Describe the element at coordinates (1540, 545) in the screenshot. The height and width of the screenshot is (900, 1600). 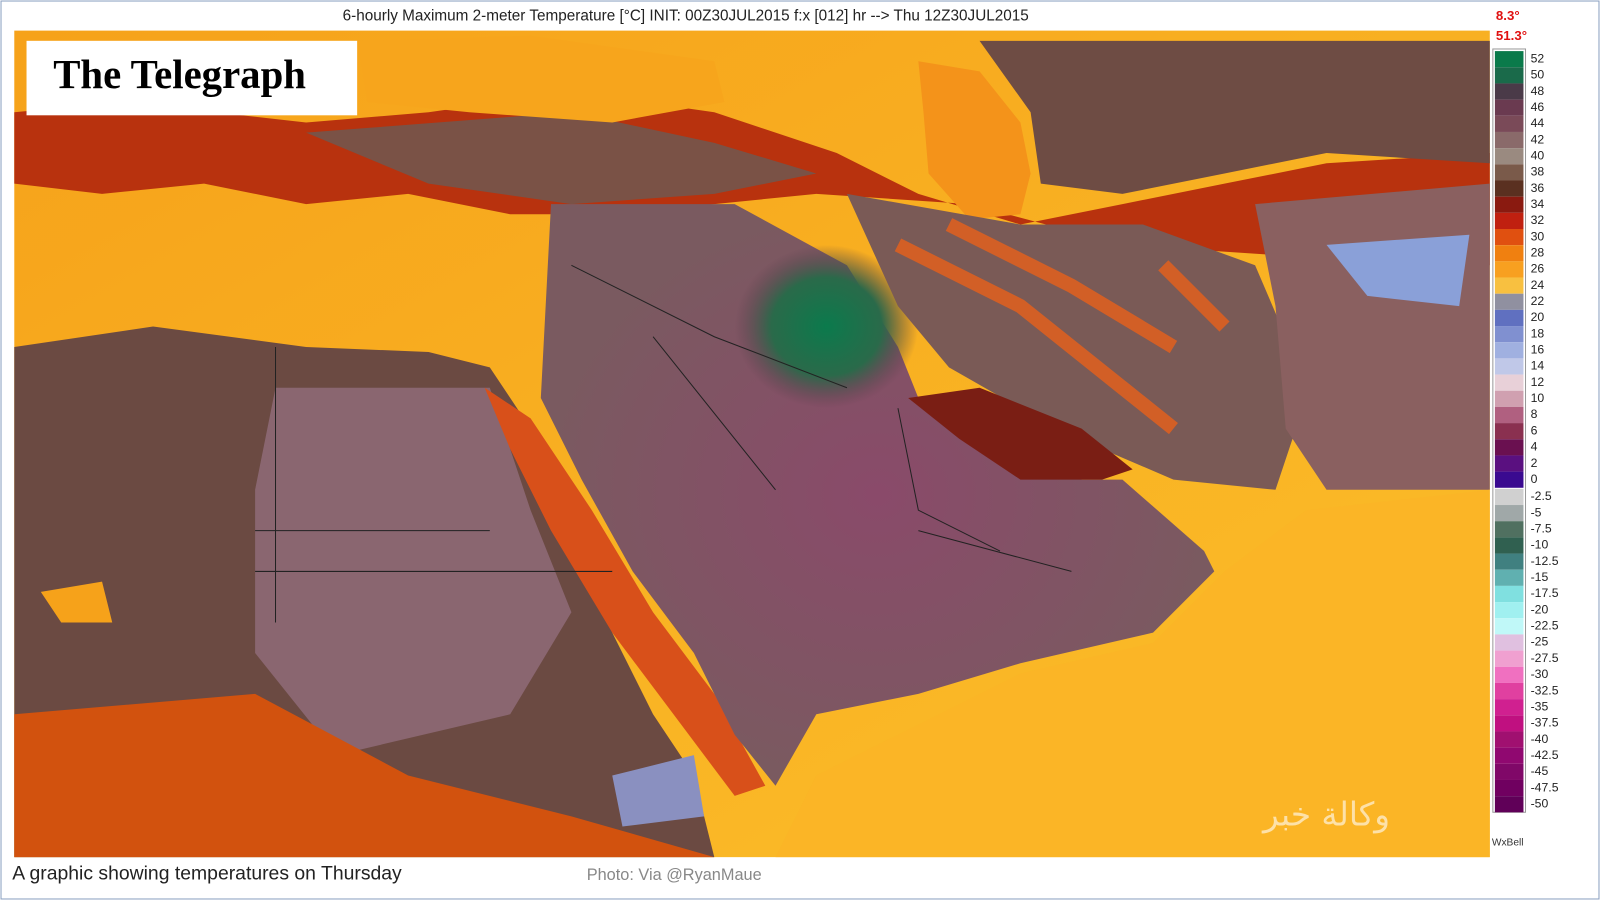
I see `colorbar-label: -10` at that location.